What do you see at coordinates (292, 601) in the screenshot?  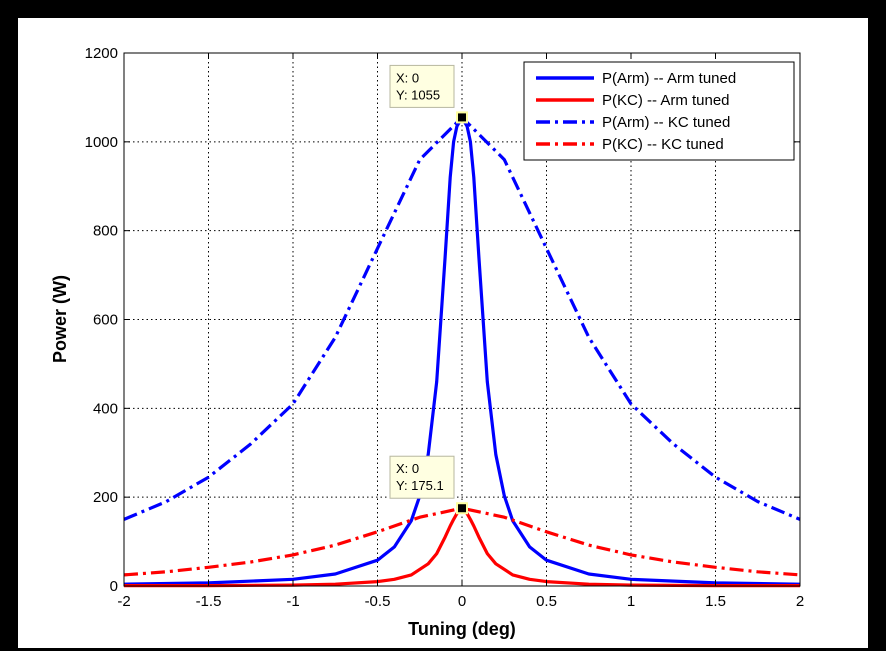 I see `x-tick-label: -1` at bounding box center [292, 601].